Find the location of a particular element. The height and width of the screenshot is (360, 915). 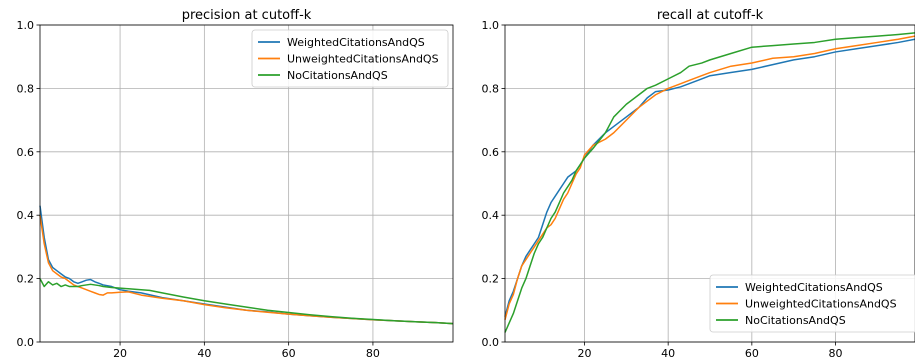

series-line-nocitationsandqs is located at coordinates (246, 301).